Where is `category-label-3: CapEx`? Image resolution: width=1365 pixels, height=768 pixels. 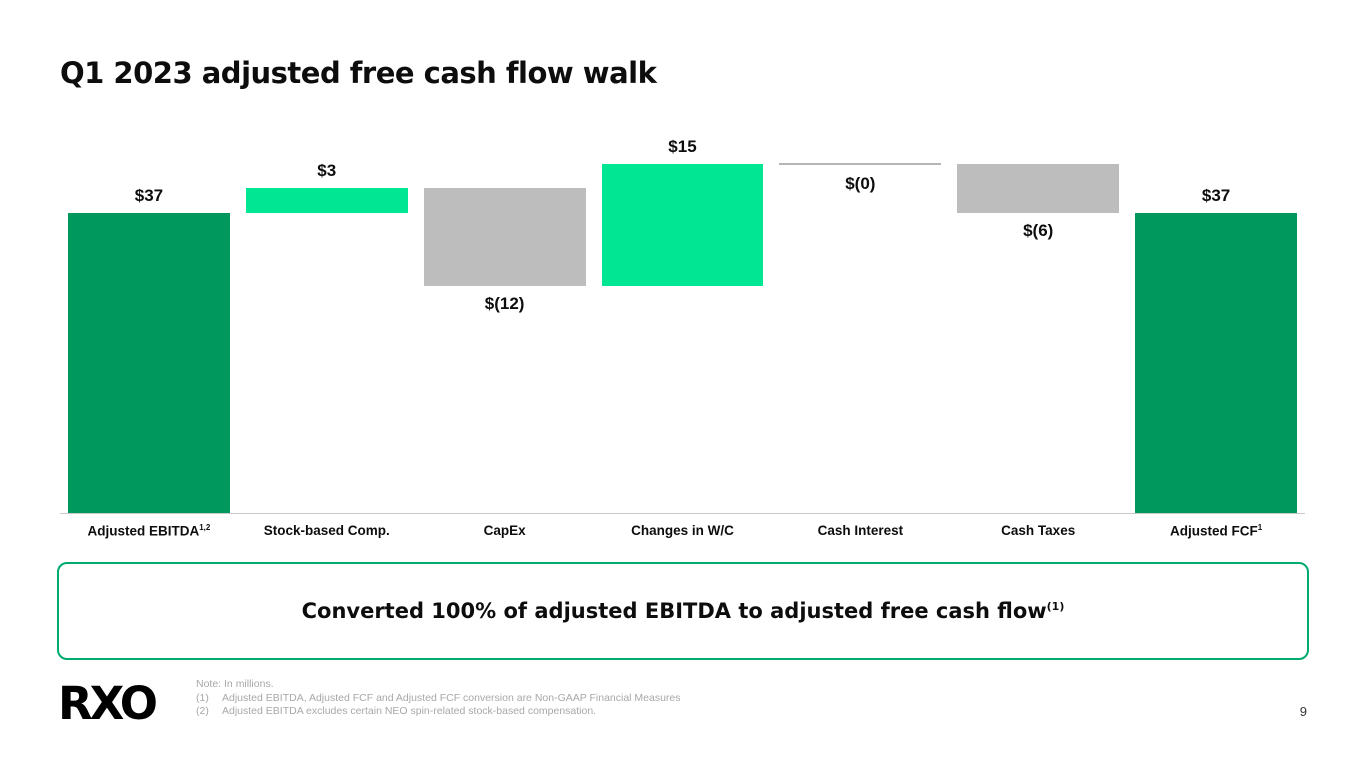 category-label-3: CapEx is located at coordinates (504, 530).